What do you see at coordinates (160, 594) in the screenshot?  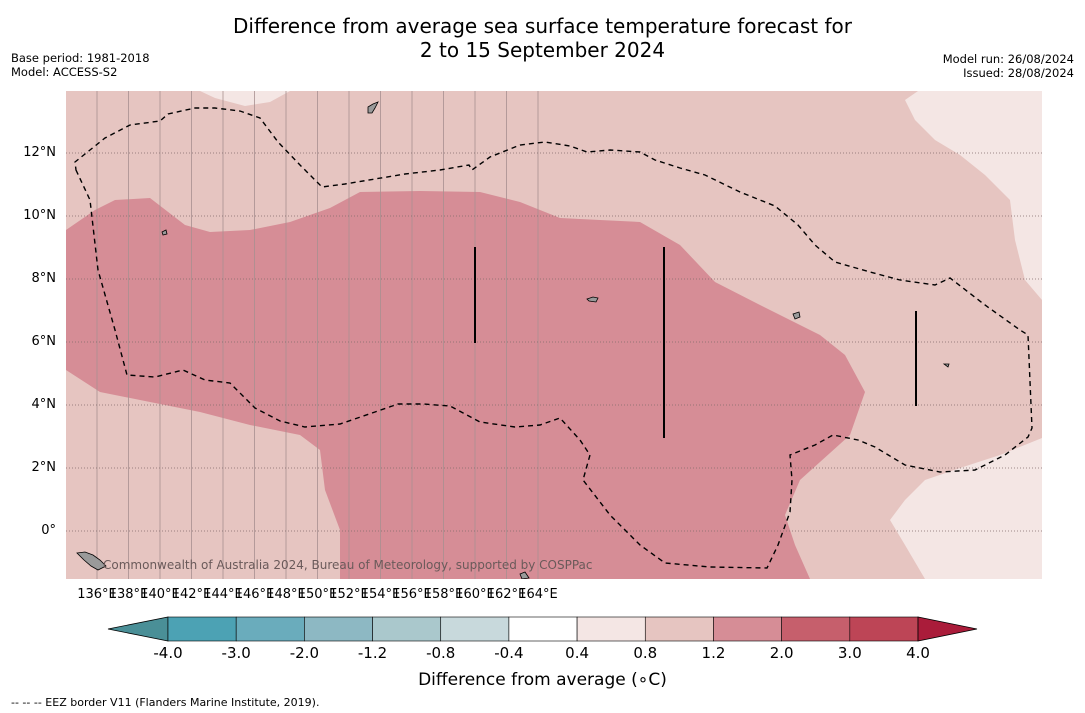 I see `lon-label: 140°E` at bounding box center [160, 594].